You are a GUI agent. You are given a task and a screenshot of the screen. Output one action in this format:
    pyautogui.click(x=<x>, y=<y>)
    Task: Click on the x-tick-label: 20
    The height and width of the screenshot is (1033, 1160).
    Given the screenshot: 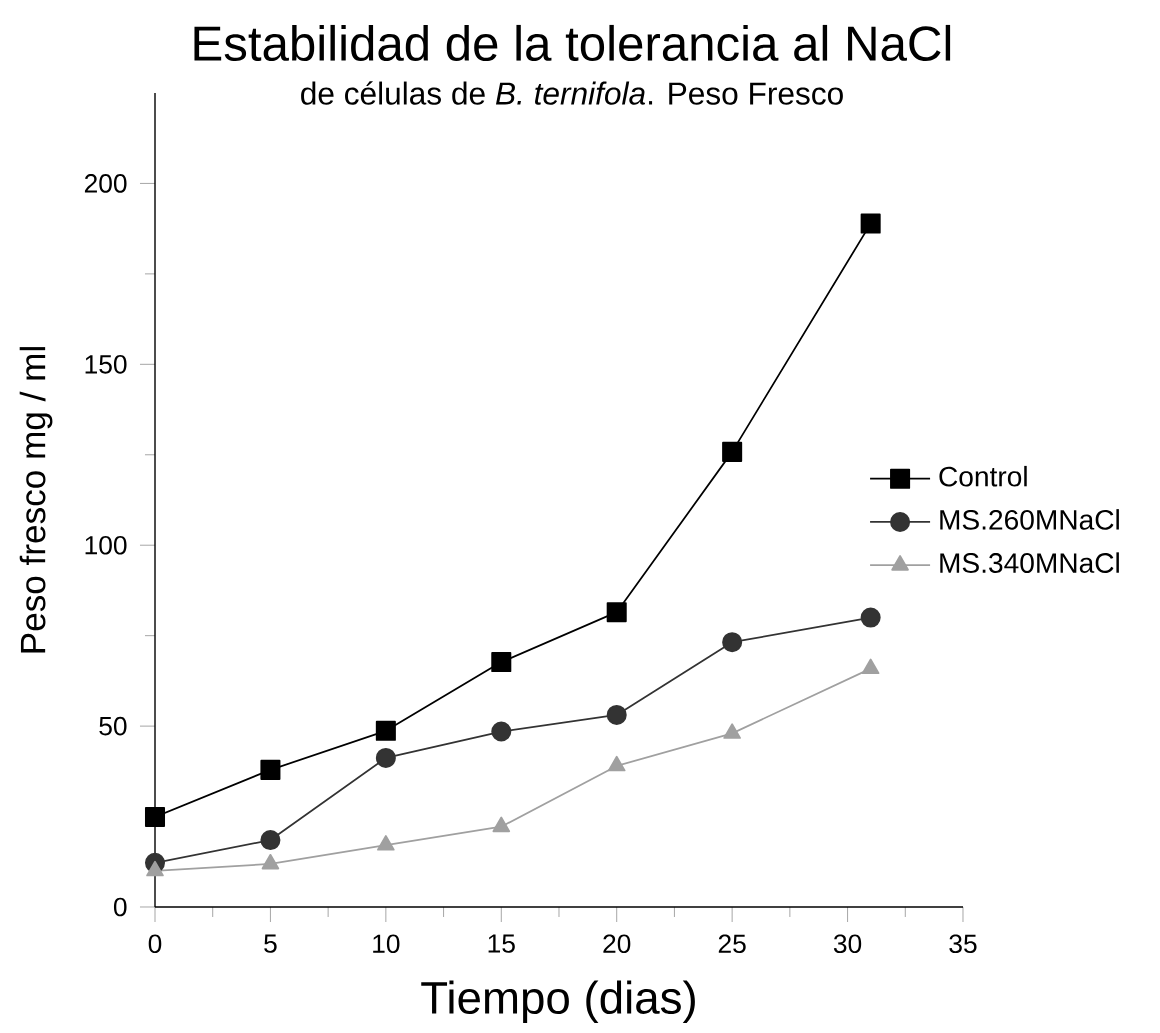 What is the action you would take?
    pyautogui.click(x=617, y=944)
    